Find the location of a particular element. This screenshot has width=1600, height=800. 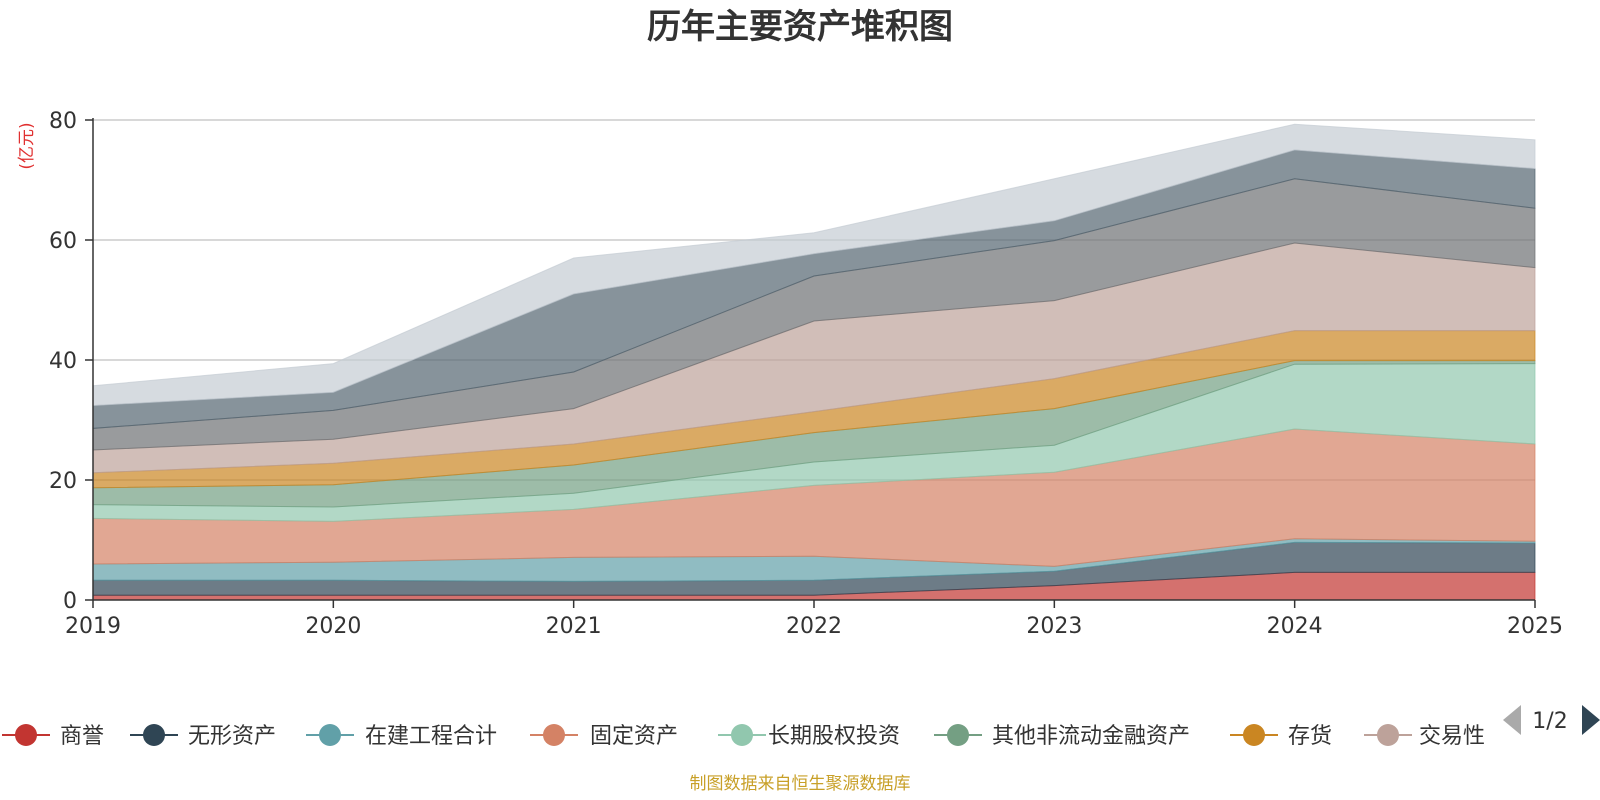

y-tick-labels: 0 20 40 60 80 is located at coordinates (71, 361).